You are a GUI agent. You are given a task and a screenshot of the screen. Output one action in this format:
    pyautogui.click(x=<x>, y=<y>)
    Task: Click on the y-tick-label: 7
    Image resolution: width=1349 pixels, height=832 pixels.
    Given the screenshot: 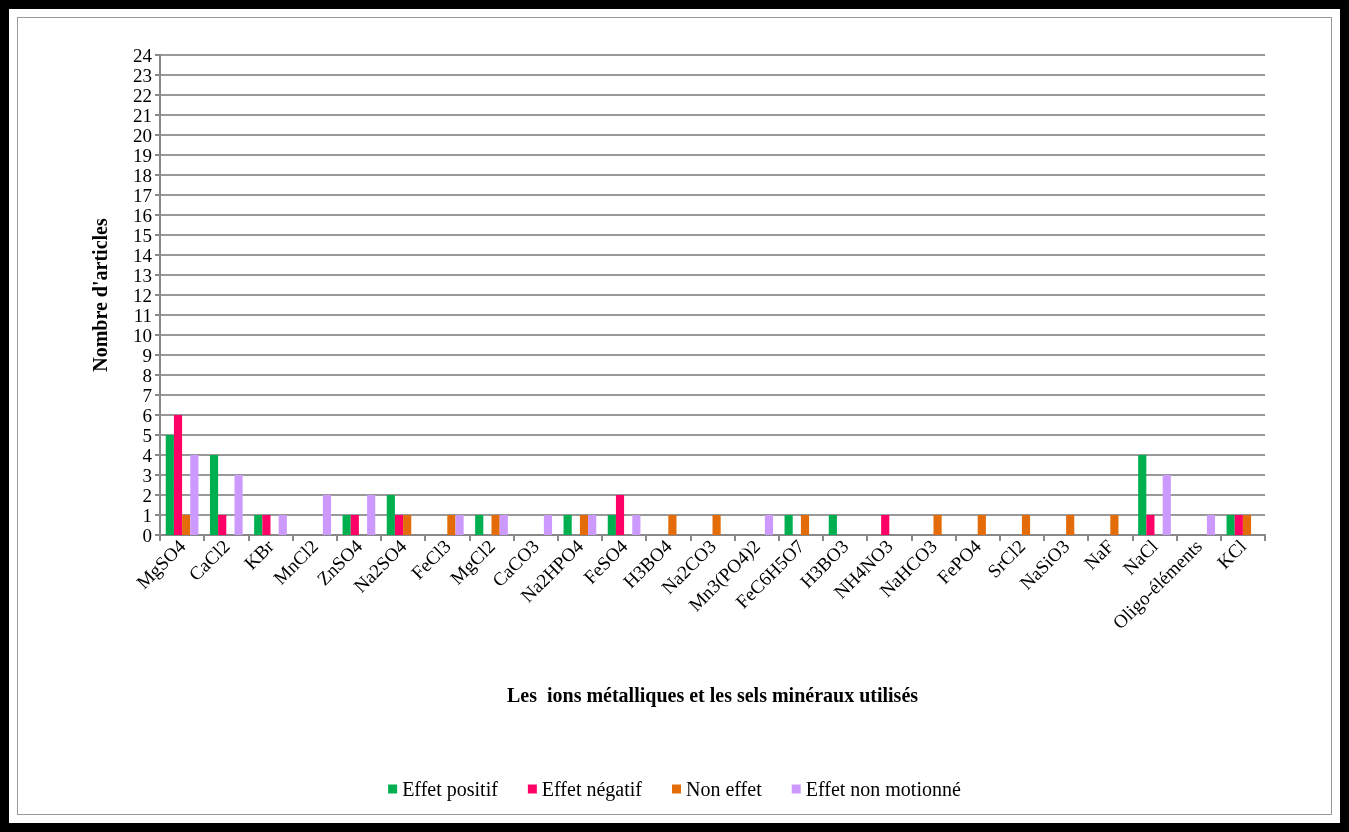 What is the action you would take?
    pyautogui.click(x=147, y=395)
    